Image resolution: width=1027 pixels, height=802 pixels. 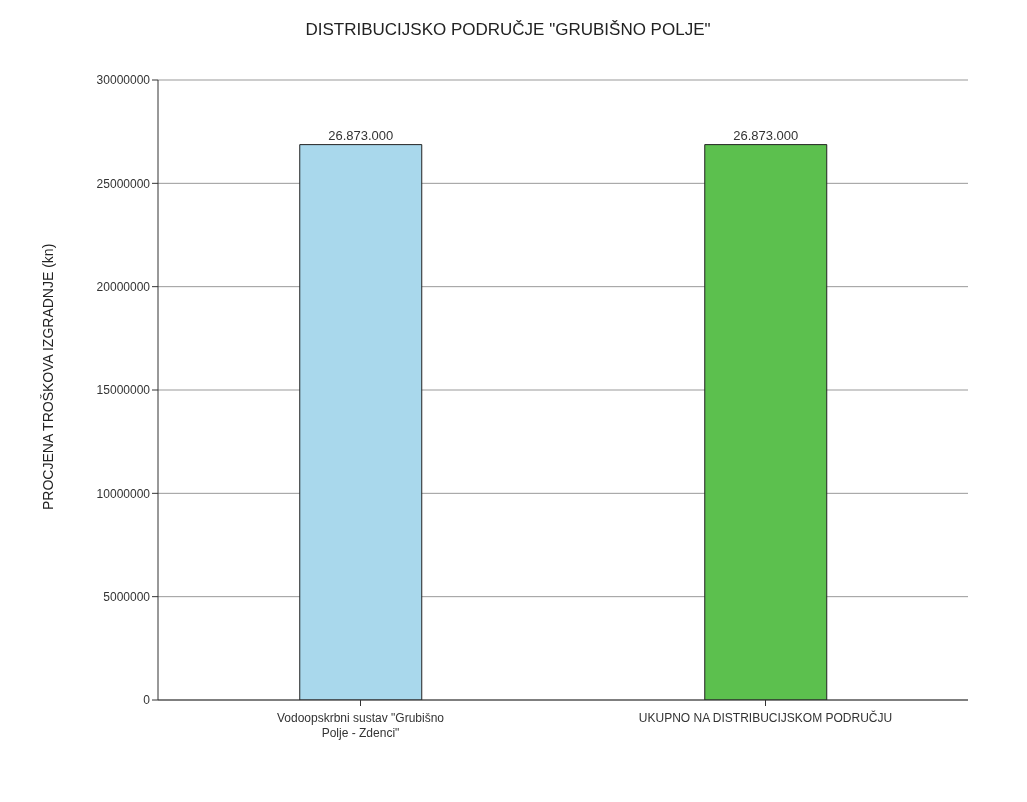 What do you see at coordinates (508, 30) in the screenshot?
I see `chart-title: DISTRIBUCIJSKO PODRUČJE "GRUBIŠNO POLJE"` at bounding box center [508, 30].